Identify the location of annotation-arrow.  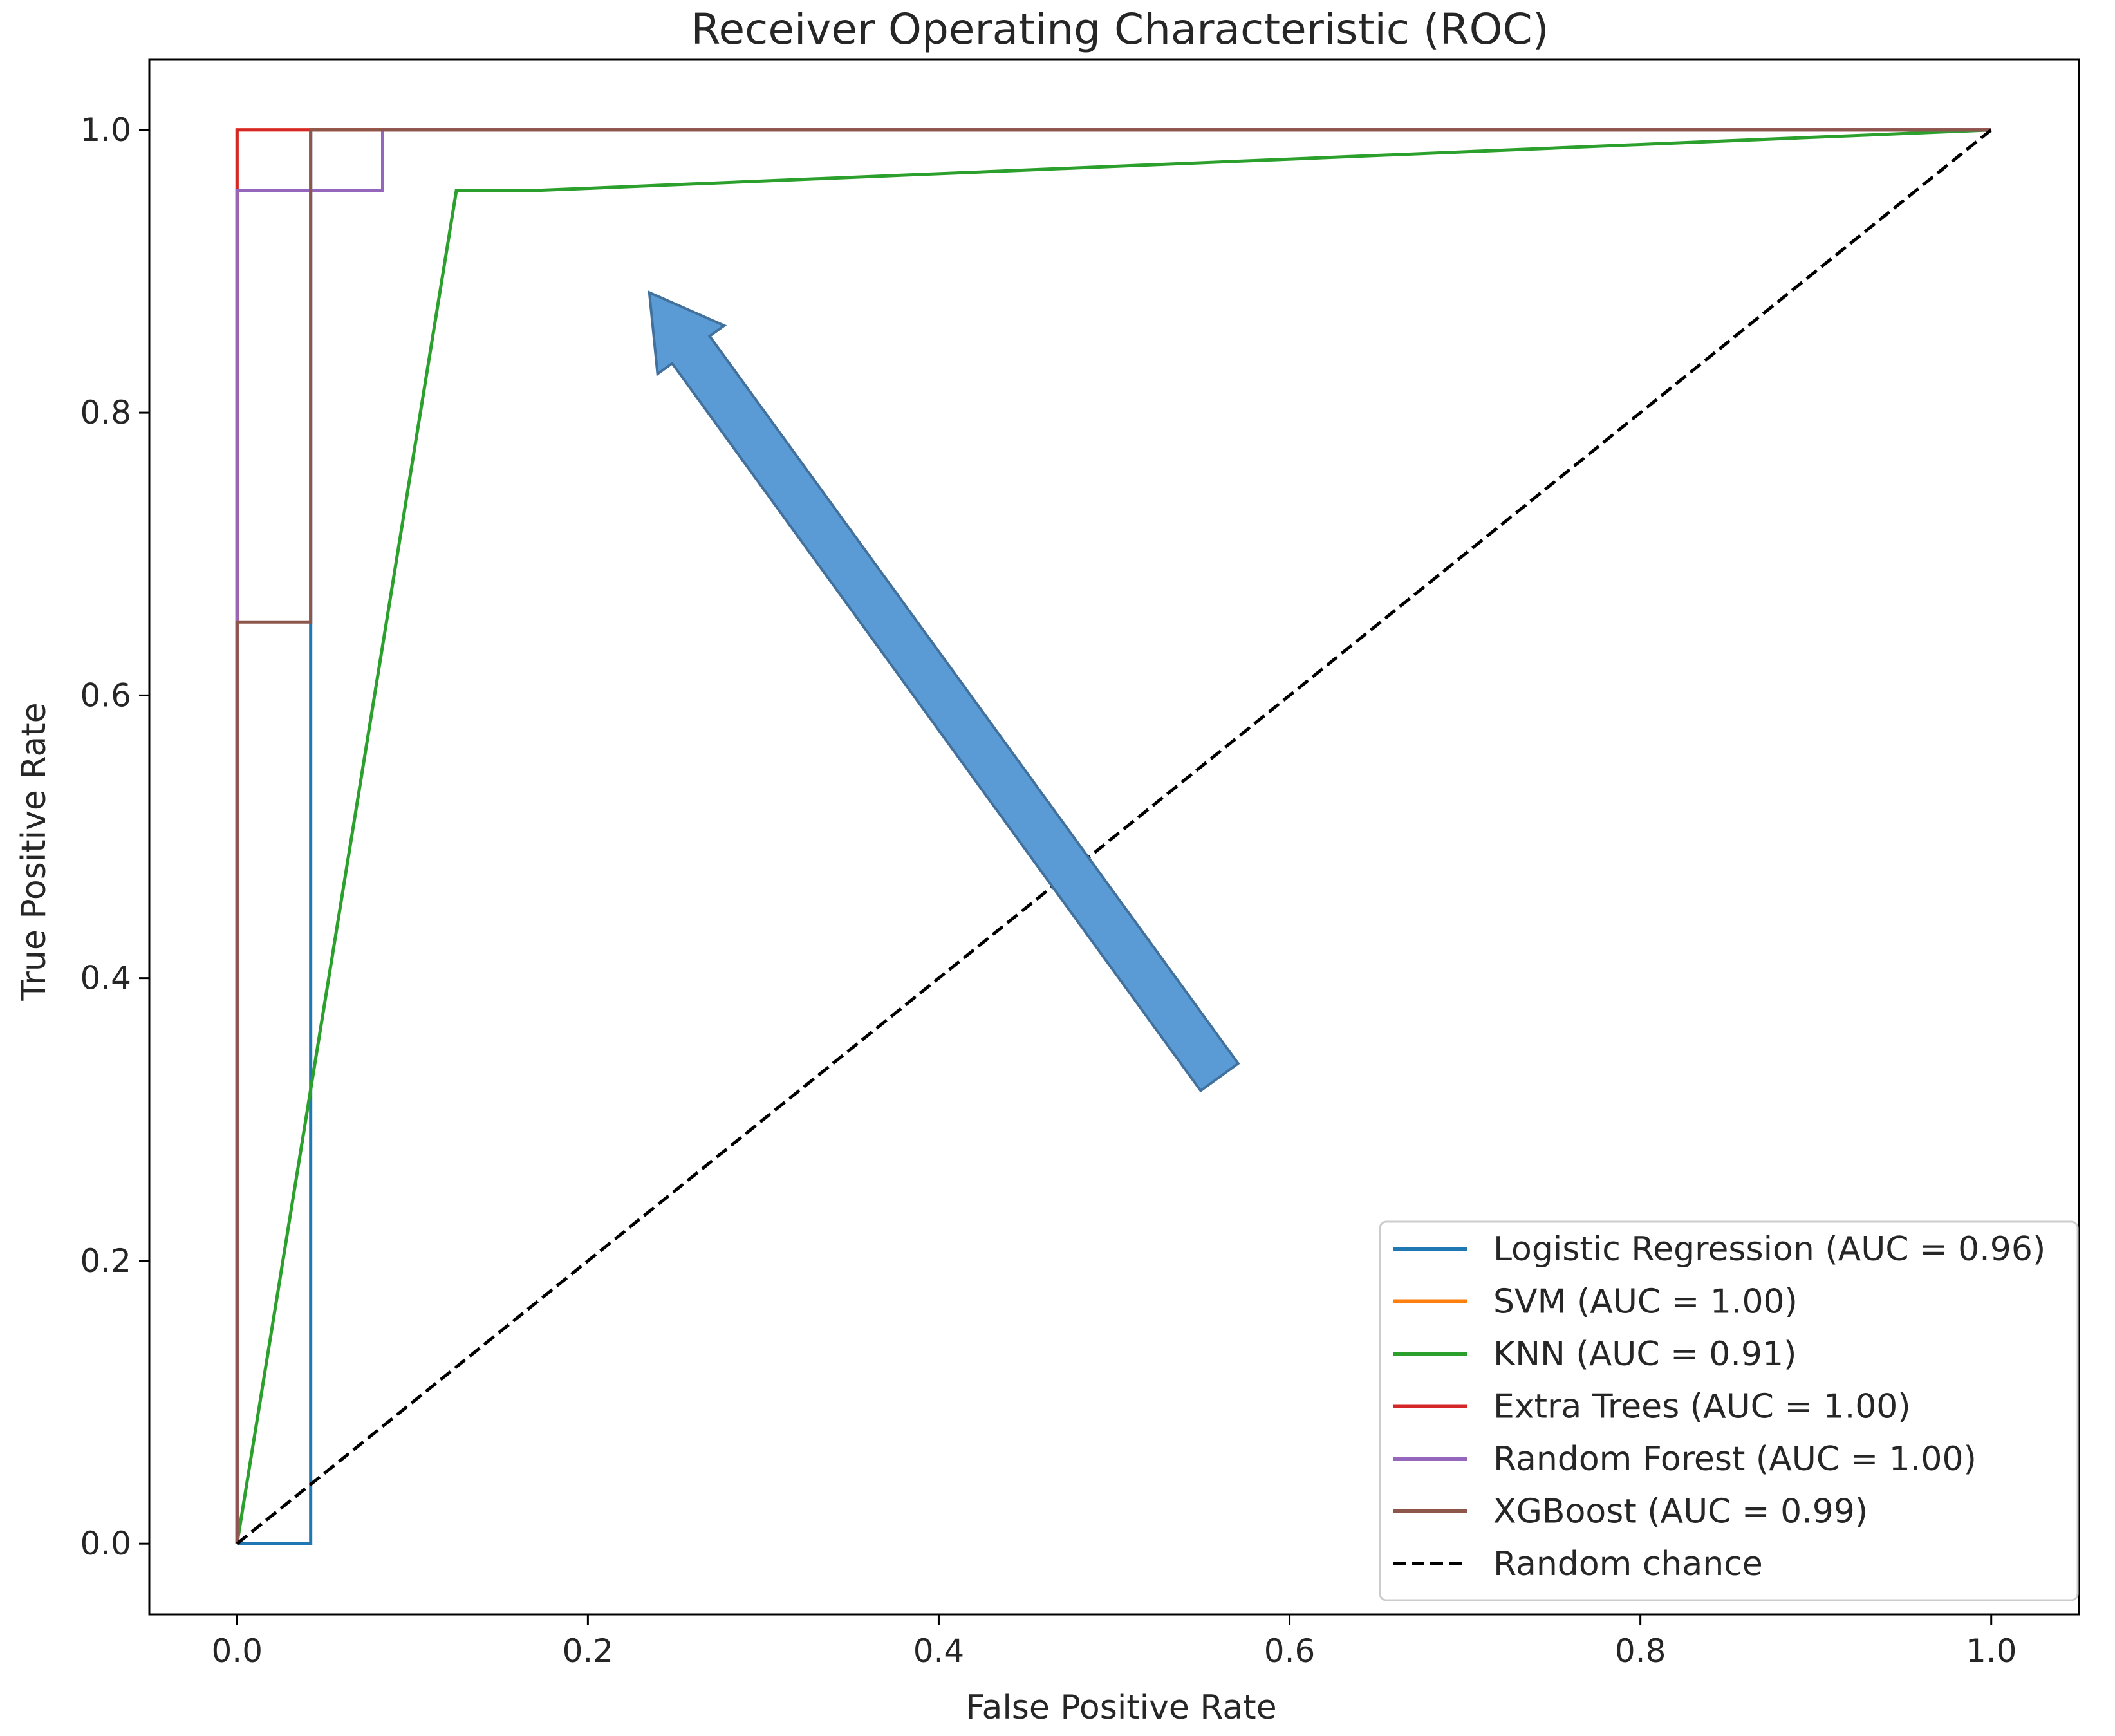
(944, 691).